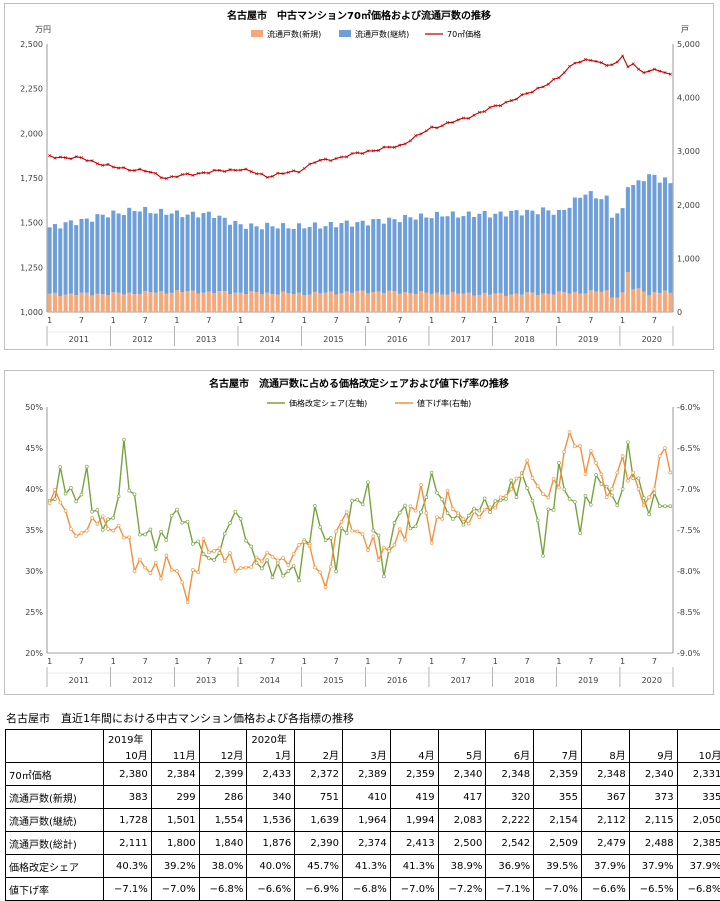  I want to click on table-value-cell: 40.0%, so click(271, 866).